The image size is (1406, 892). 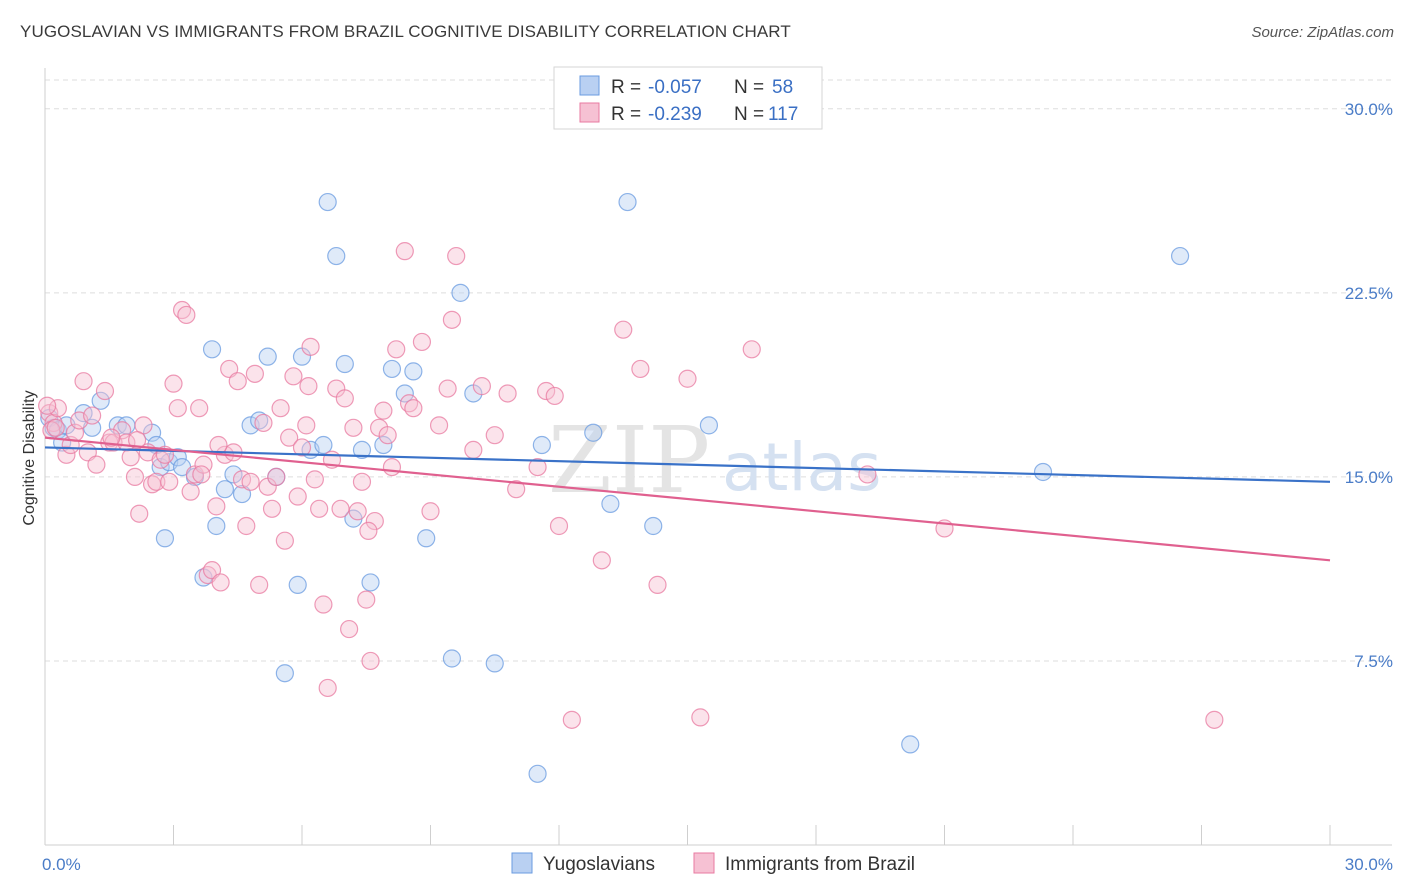 I want to click on legend-n-value-yugoslavians: 58, so click(x=782, y=87).